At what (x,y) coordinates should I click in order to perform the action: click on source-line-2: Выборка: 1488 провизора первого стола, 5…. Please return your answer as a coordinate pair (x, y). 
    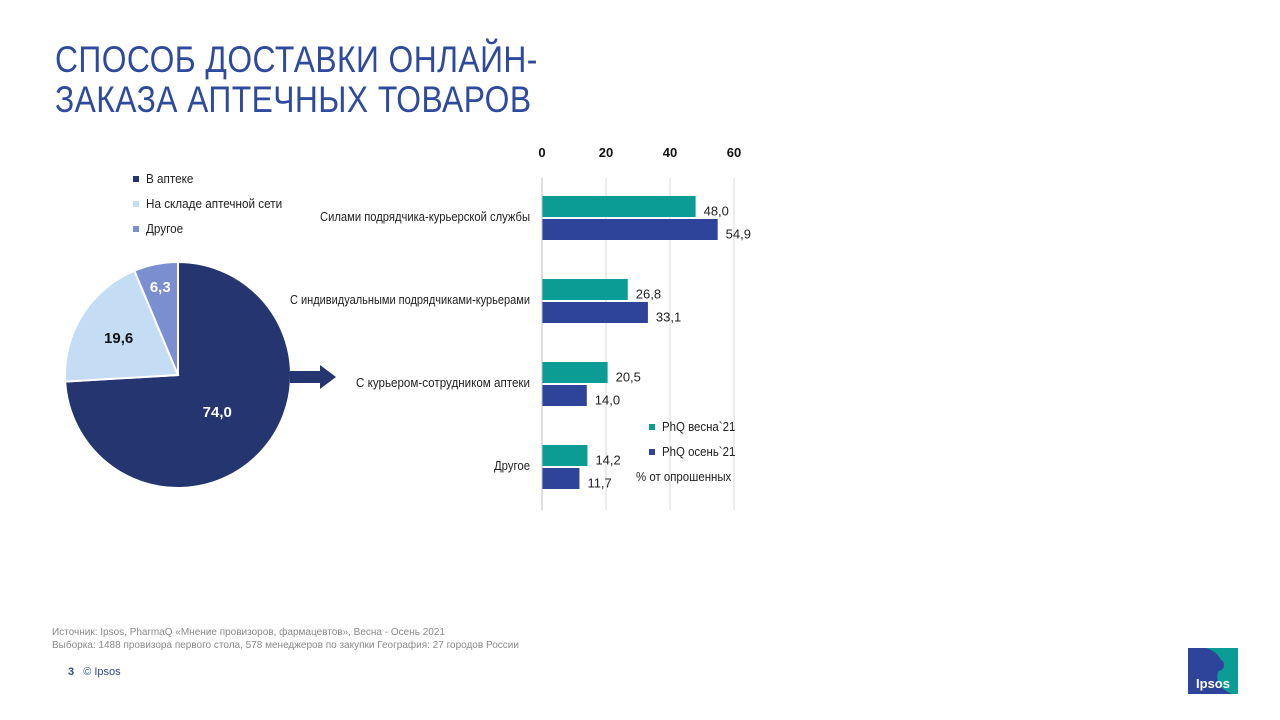
    Looking at the image, I should click on (285, 645).